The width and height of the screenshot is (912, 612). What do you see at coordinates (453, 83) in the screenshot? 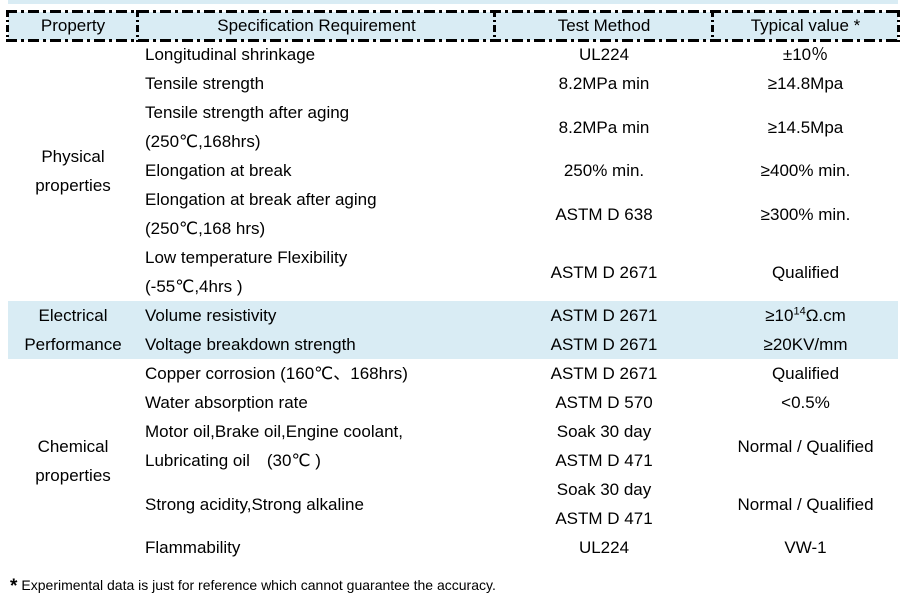
I see `table-row: Tensile strength 8.2MPa min ≥14.8Mpa` at bounding box center [453, 83].